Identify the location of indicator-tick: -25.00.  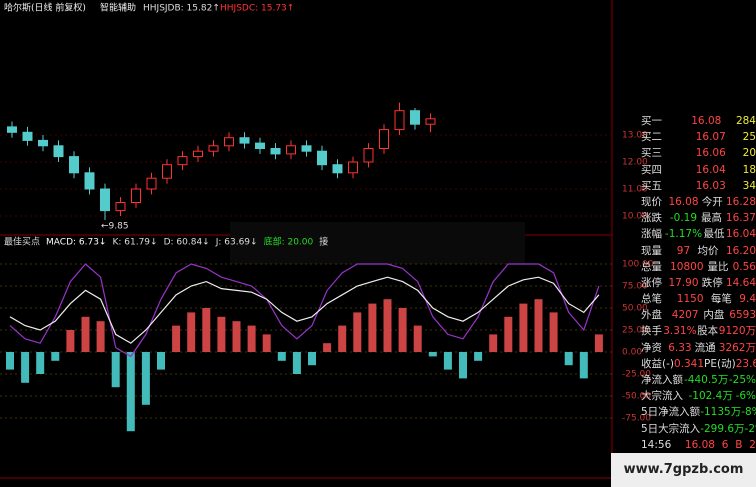
(636, 375).